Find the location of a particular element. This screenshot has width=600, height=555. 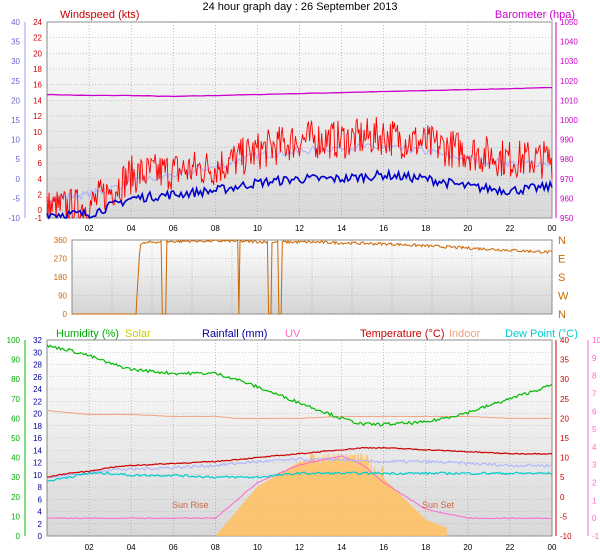

temperature-tick: 30 is located at coordinates (564, 379).